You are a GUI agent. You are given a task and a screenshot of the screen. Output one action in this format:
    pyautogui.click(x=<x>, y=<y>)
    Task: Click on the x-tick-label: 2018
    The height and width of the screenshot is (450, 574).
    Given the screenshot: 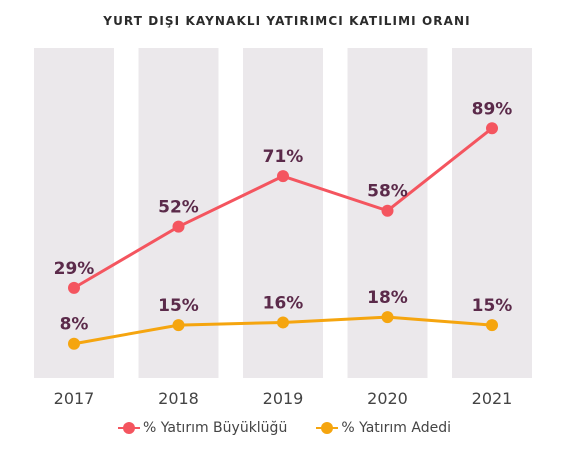 What is the action you would take?
    pyautogui.click(x=178, y=398)
    